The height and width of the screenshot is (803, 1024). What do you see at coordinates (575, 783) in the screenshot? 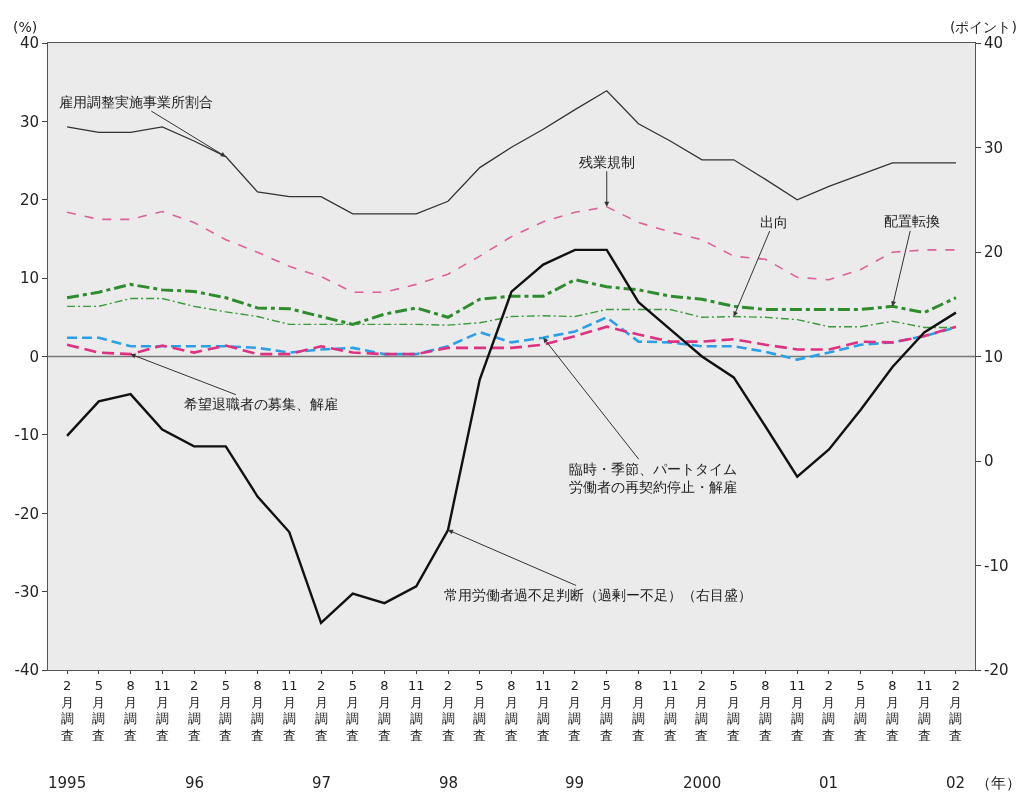
I see `text: 99` at bounding box center [575, 783].